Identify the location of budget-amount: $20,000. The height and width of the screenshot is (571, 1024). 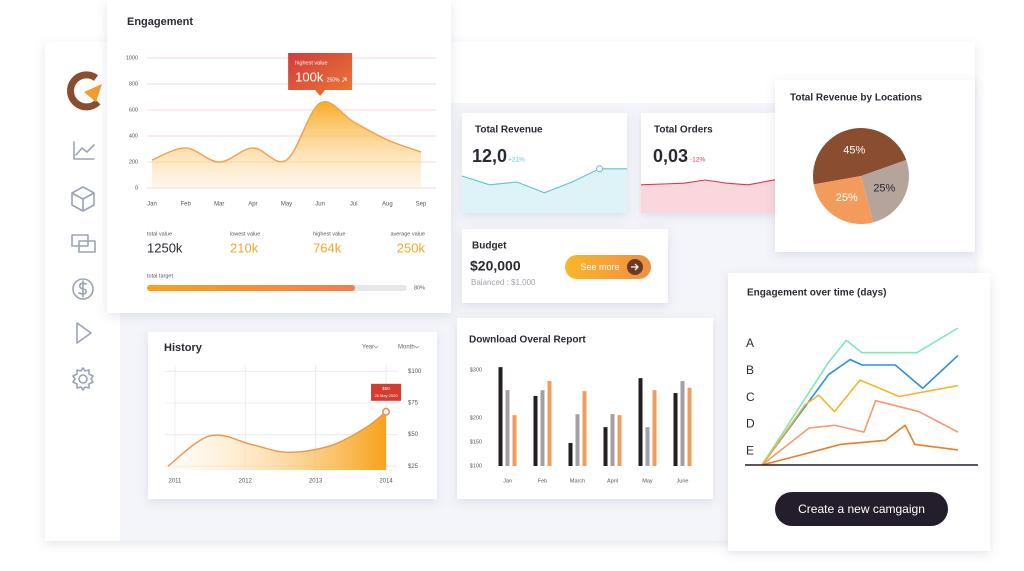
(495, 266).